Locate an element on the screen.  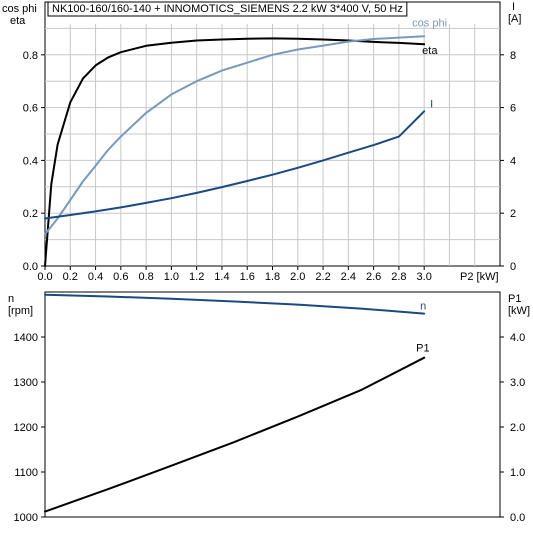
y-left-tick-label: 0.0 is located at coordinates (30, 267).